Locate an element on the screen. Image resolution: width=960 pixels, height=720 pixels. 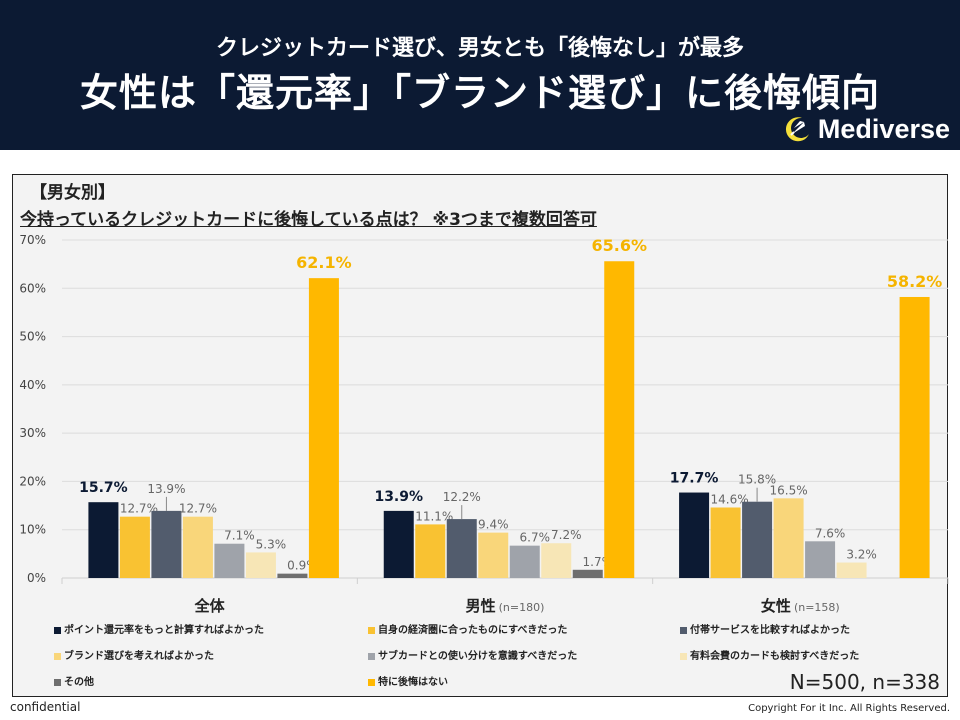
section-label: 【男女別】 is located at coordinates (72, 193).